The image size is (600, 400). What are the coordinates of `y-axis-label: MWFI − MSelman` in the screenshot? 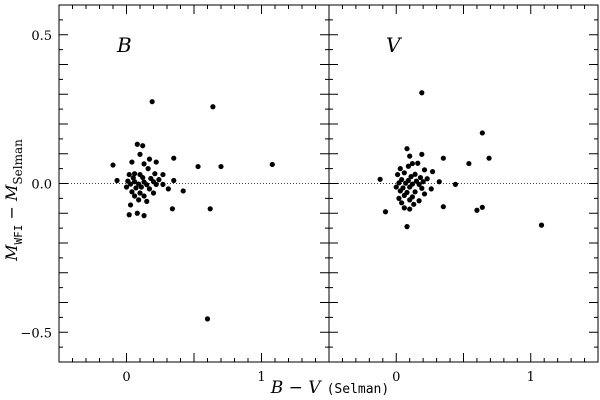 It's located at (13, 200).